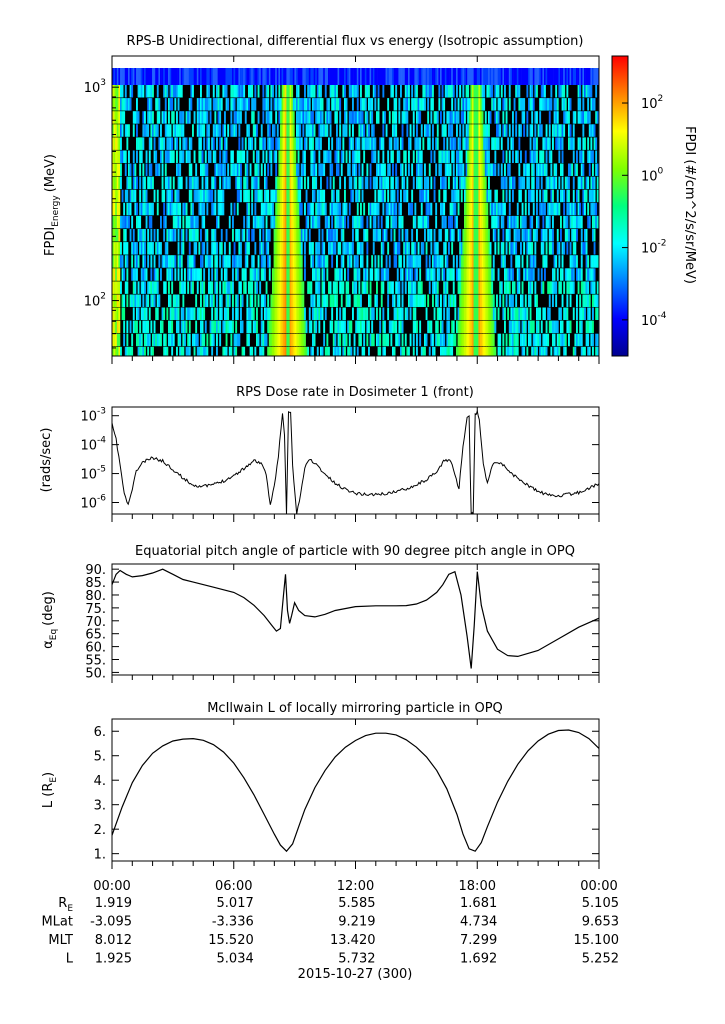  Describe the element at coordinates (95, 622) in the screenshot. I see `panel3-ytick-label-4: 70.` at that location.